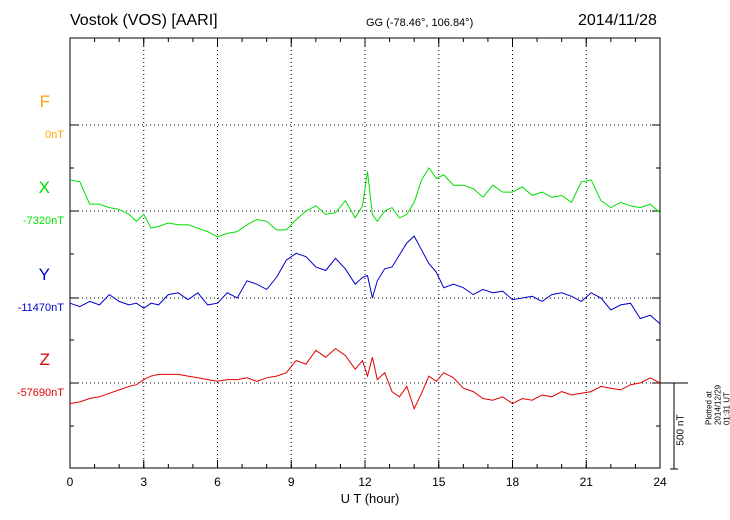 The image size is (730, 520). What do you see at coordinates (54, 135) in the screenshot?
I see `baseline-value-f: 0nT` at bounding box center [54, 135].